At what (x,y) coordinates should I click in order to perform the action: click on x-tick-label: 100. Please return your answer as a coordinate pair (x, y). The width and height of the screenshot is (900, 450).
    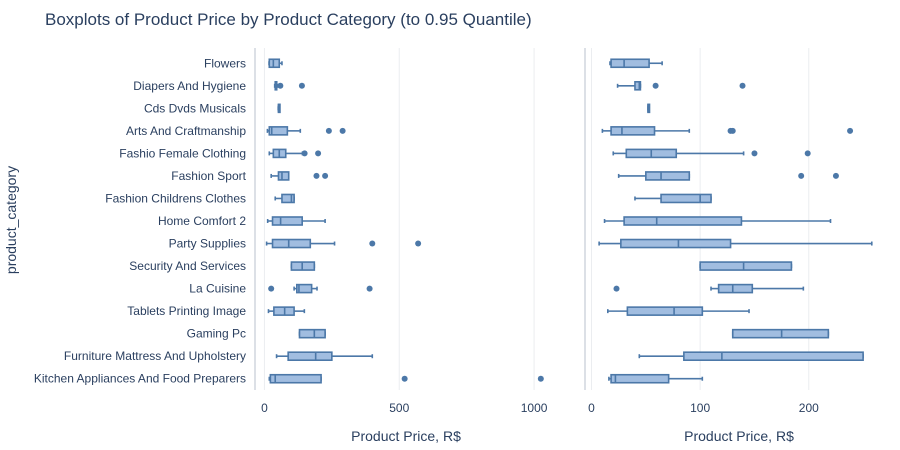
    Looking at the image, I should click on (700, 408).